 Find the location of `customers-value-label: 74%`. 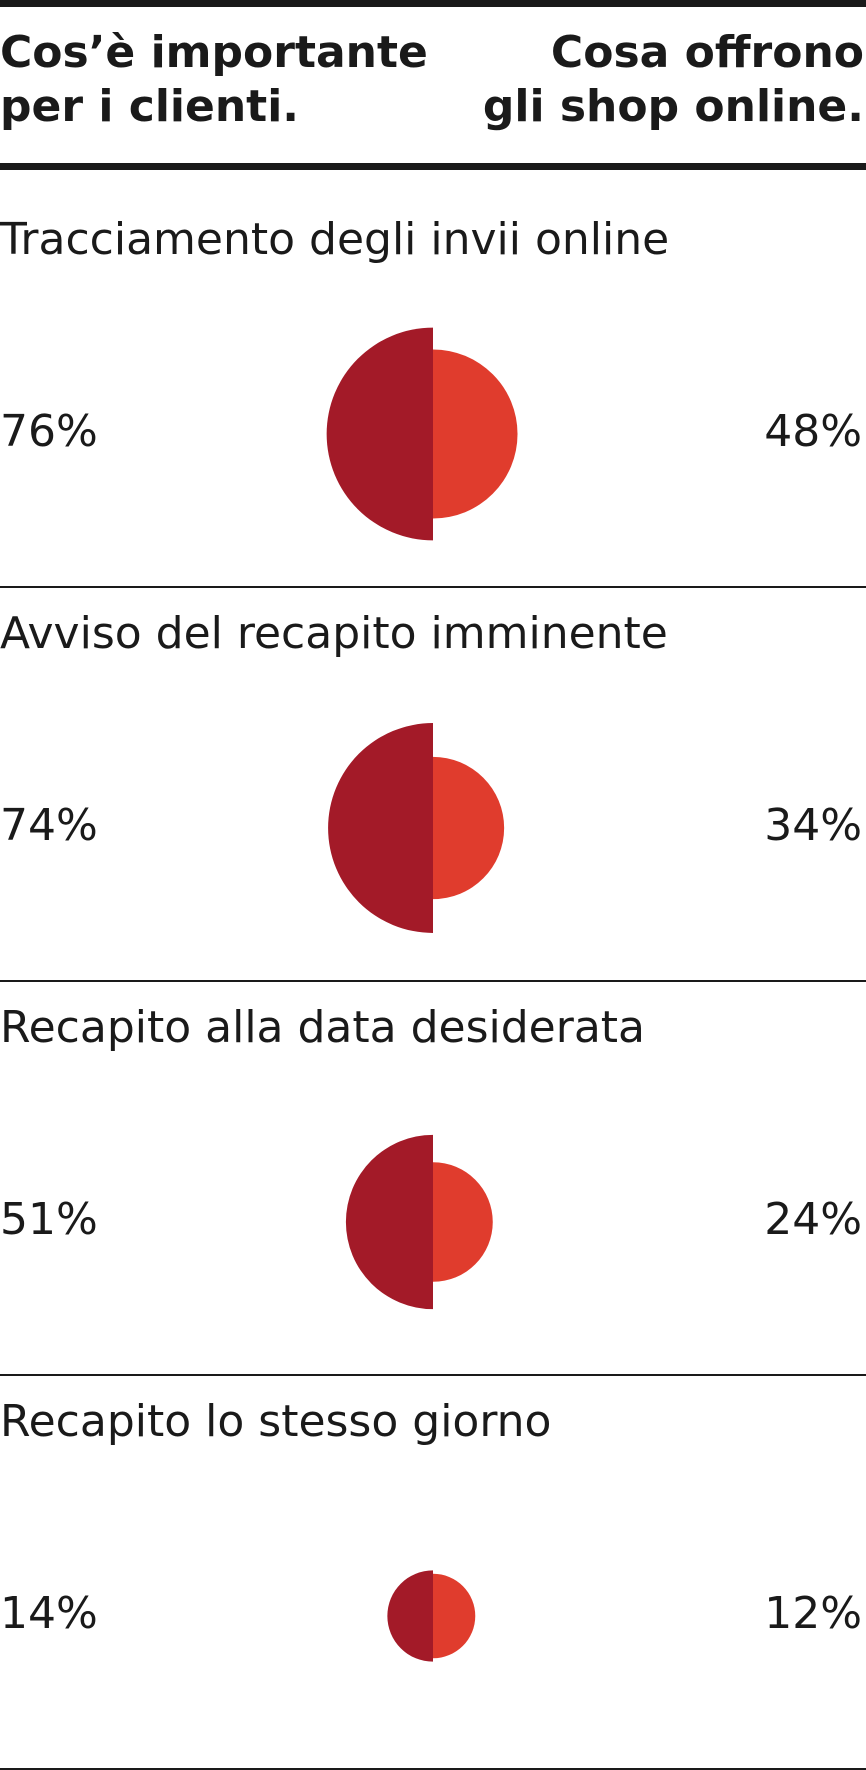

customers-value-label: 74% is located at coordinates (49, 825).